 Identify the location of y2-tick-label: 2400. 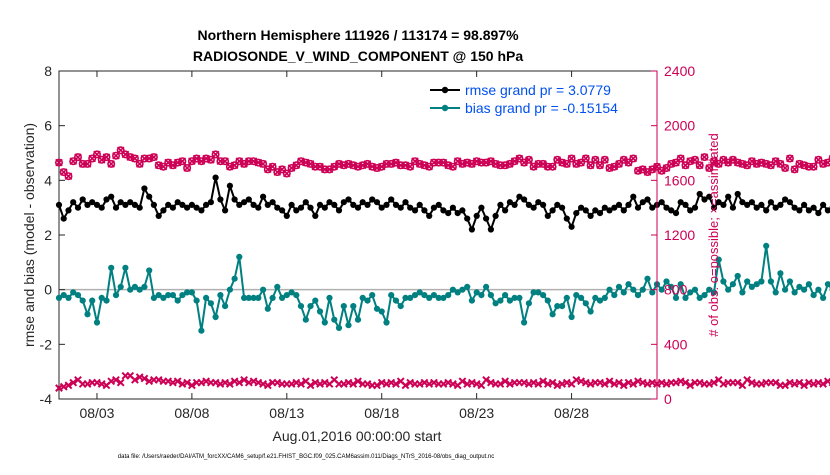
(679, 71).